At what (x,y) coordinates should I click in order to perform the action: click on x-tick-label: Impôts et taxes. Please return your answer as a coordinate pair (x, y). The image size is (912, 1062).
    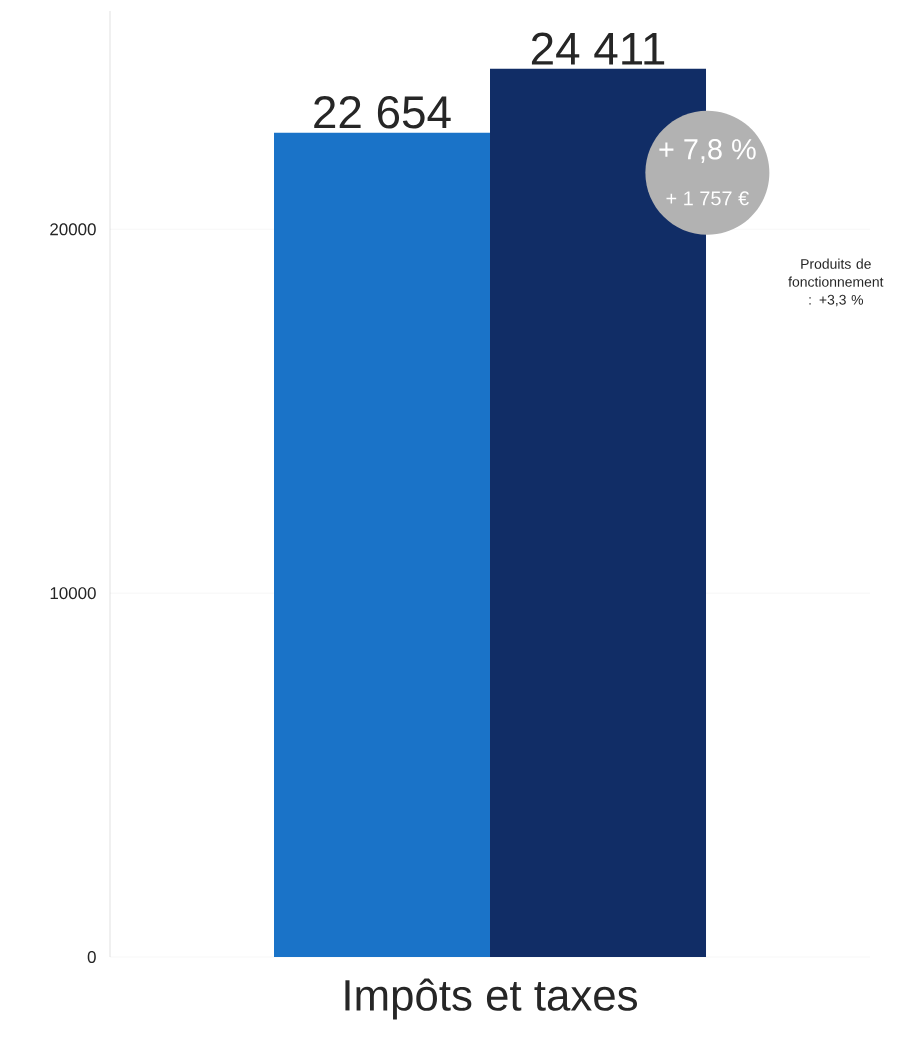
    Looking at the image, I should click on (491, 999).